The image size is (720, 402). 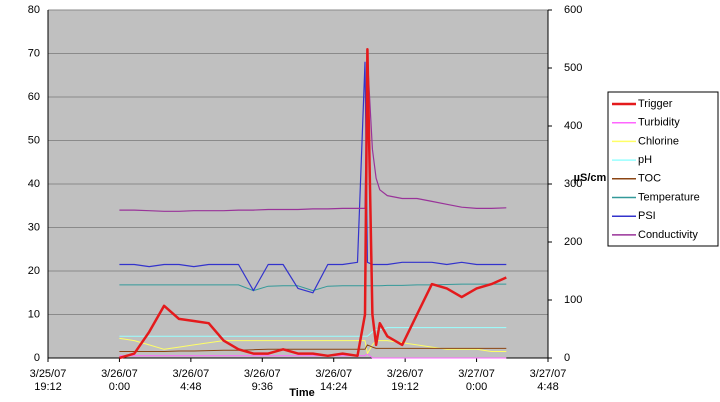 What do you see at coordinates (48, 380) in the screenshot?
I see `x-tick-label: 3/25/07 19:12` at bounding box center [48, 380].